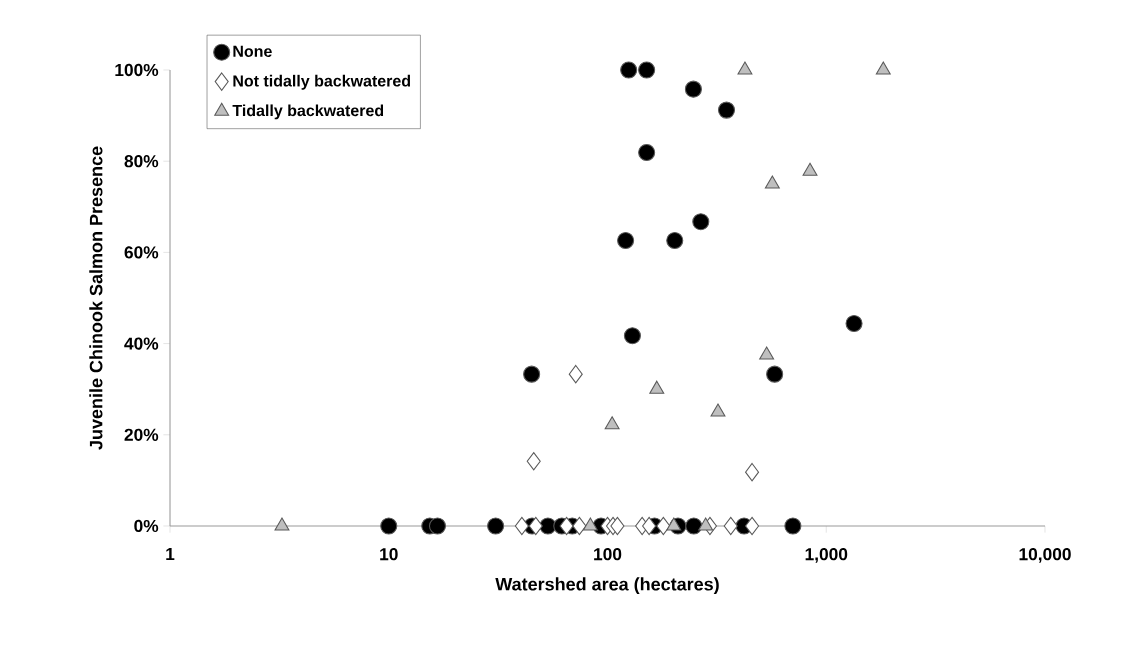  I want to click on x-tick-label: 10, so click(389, 554).